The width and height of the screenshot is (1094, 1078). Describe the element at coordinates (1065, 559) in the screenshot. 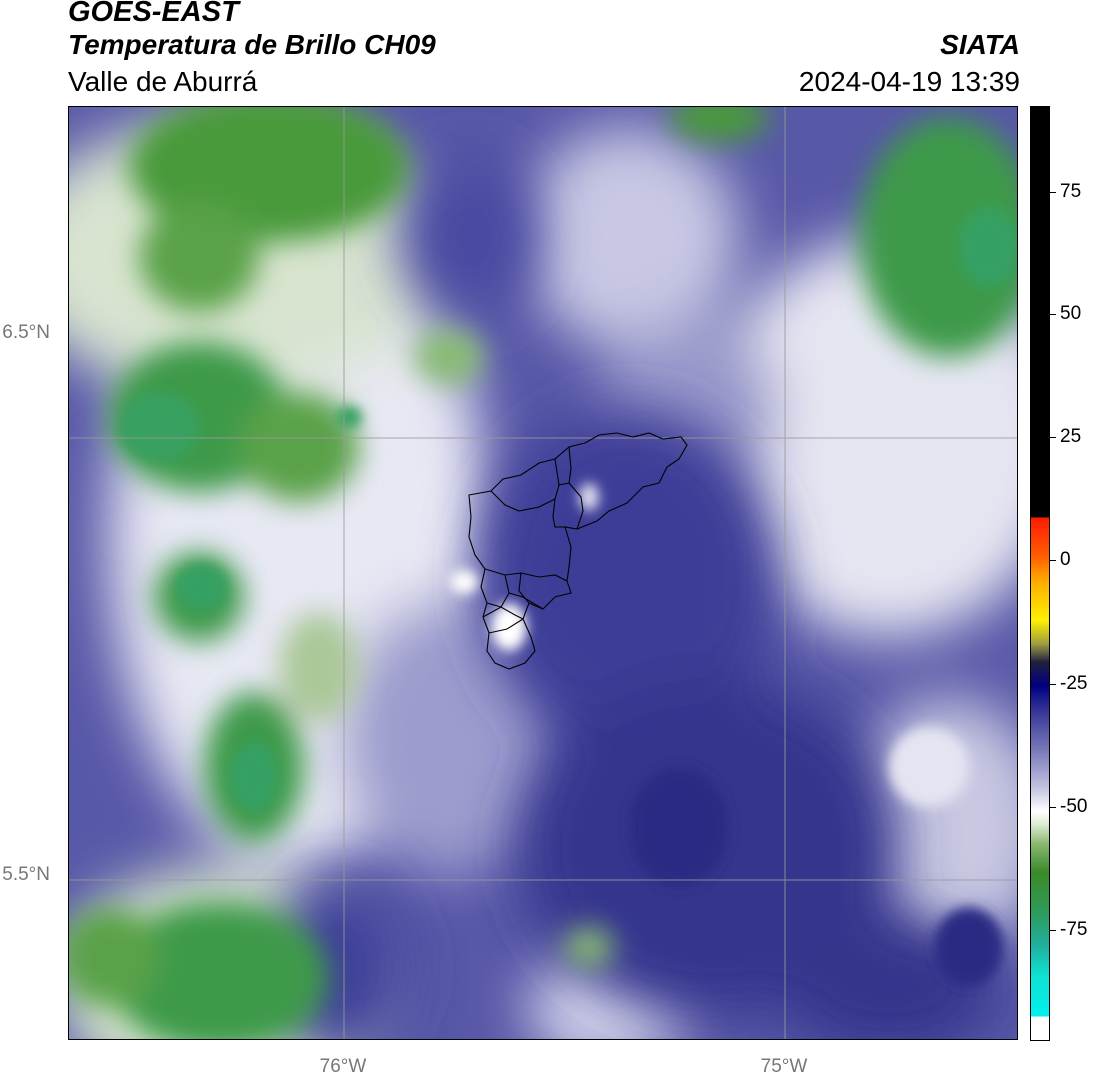

I see `colorbar-tick-label: 0` at that location.